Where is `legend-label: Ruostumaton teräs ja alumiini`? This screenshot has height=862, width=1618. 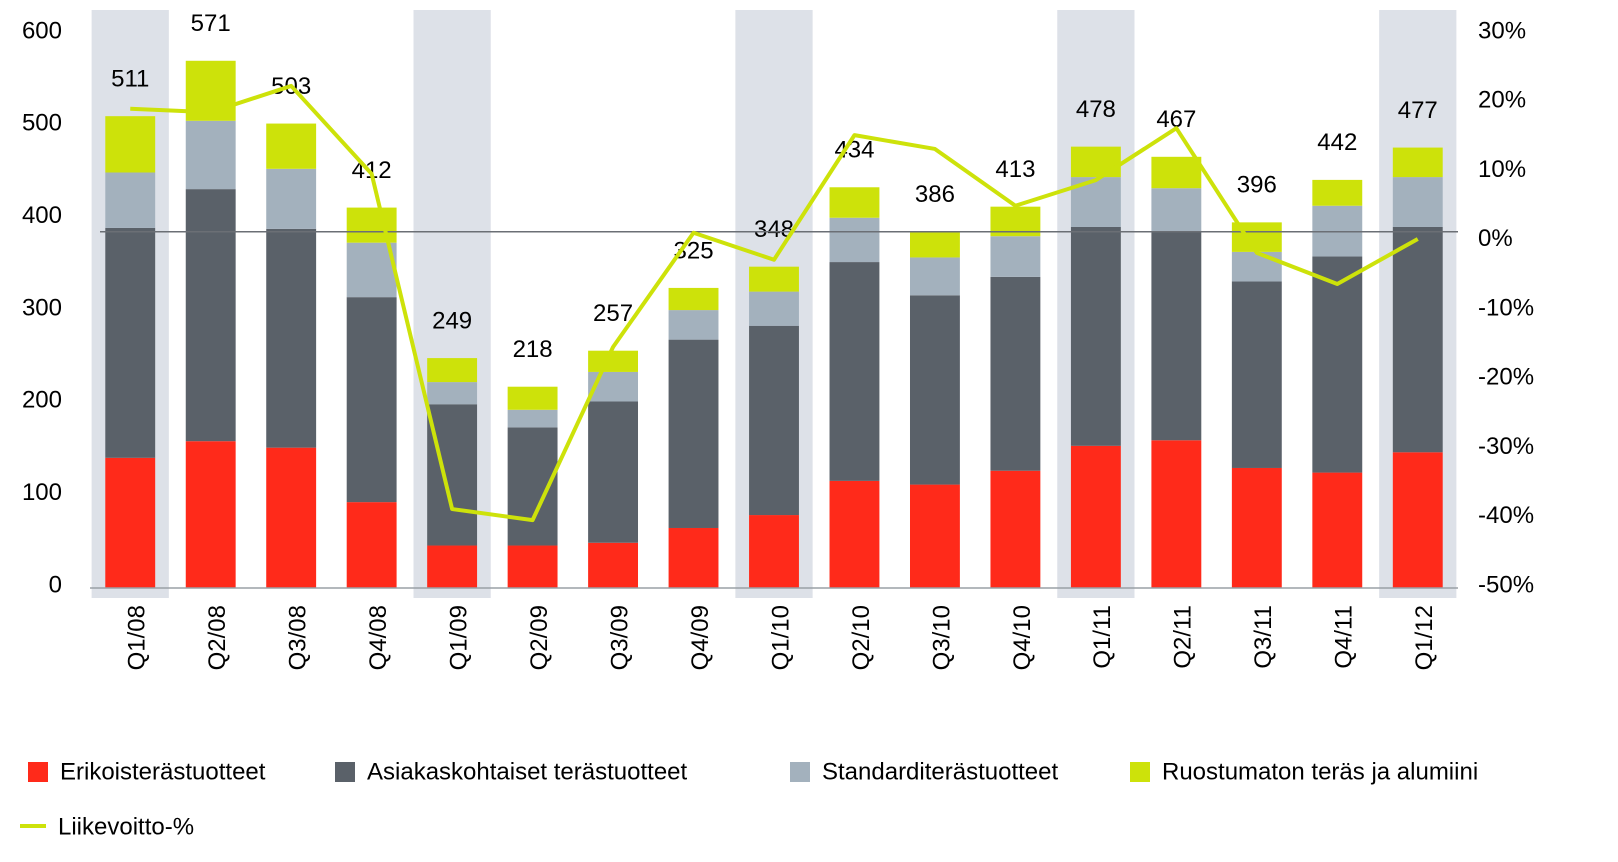 legend-label: Ruostumaton teräs ja alumiini is located at coordinates (1320, 771).